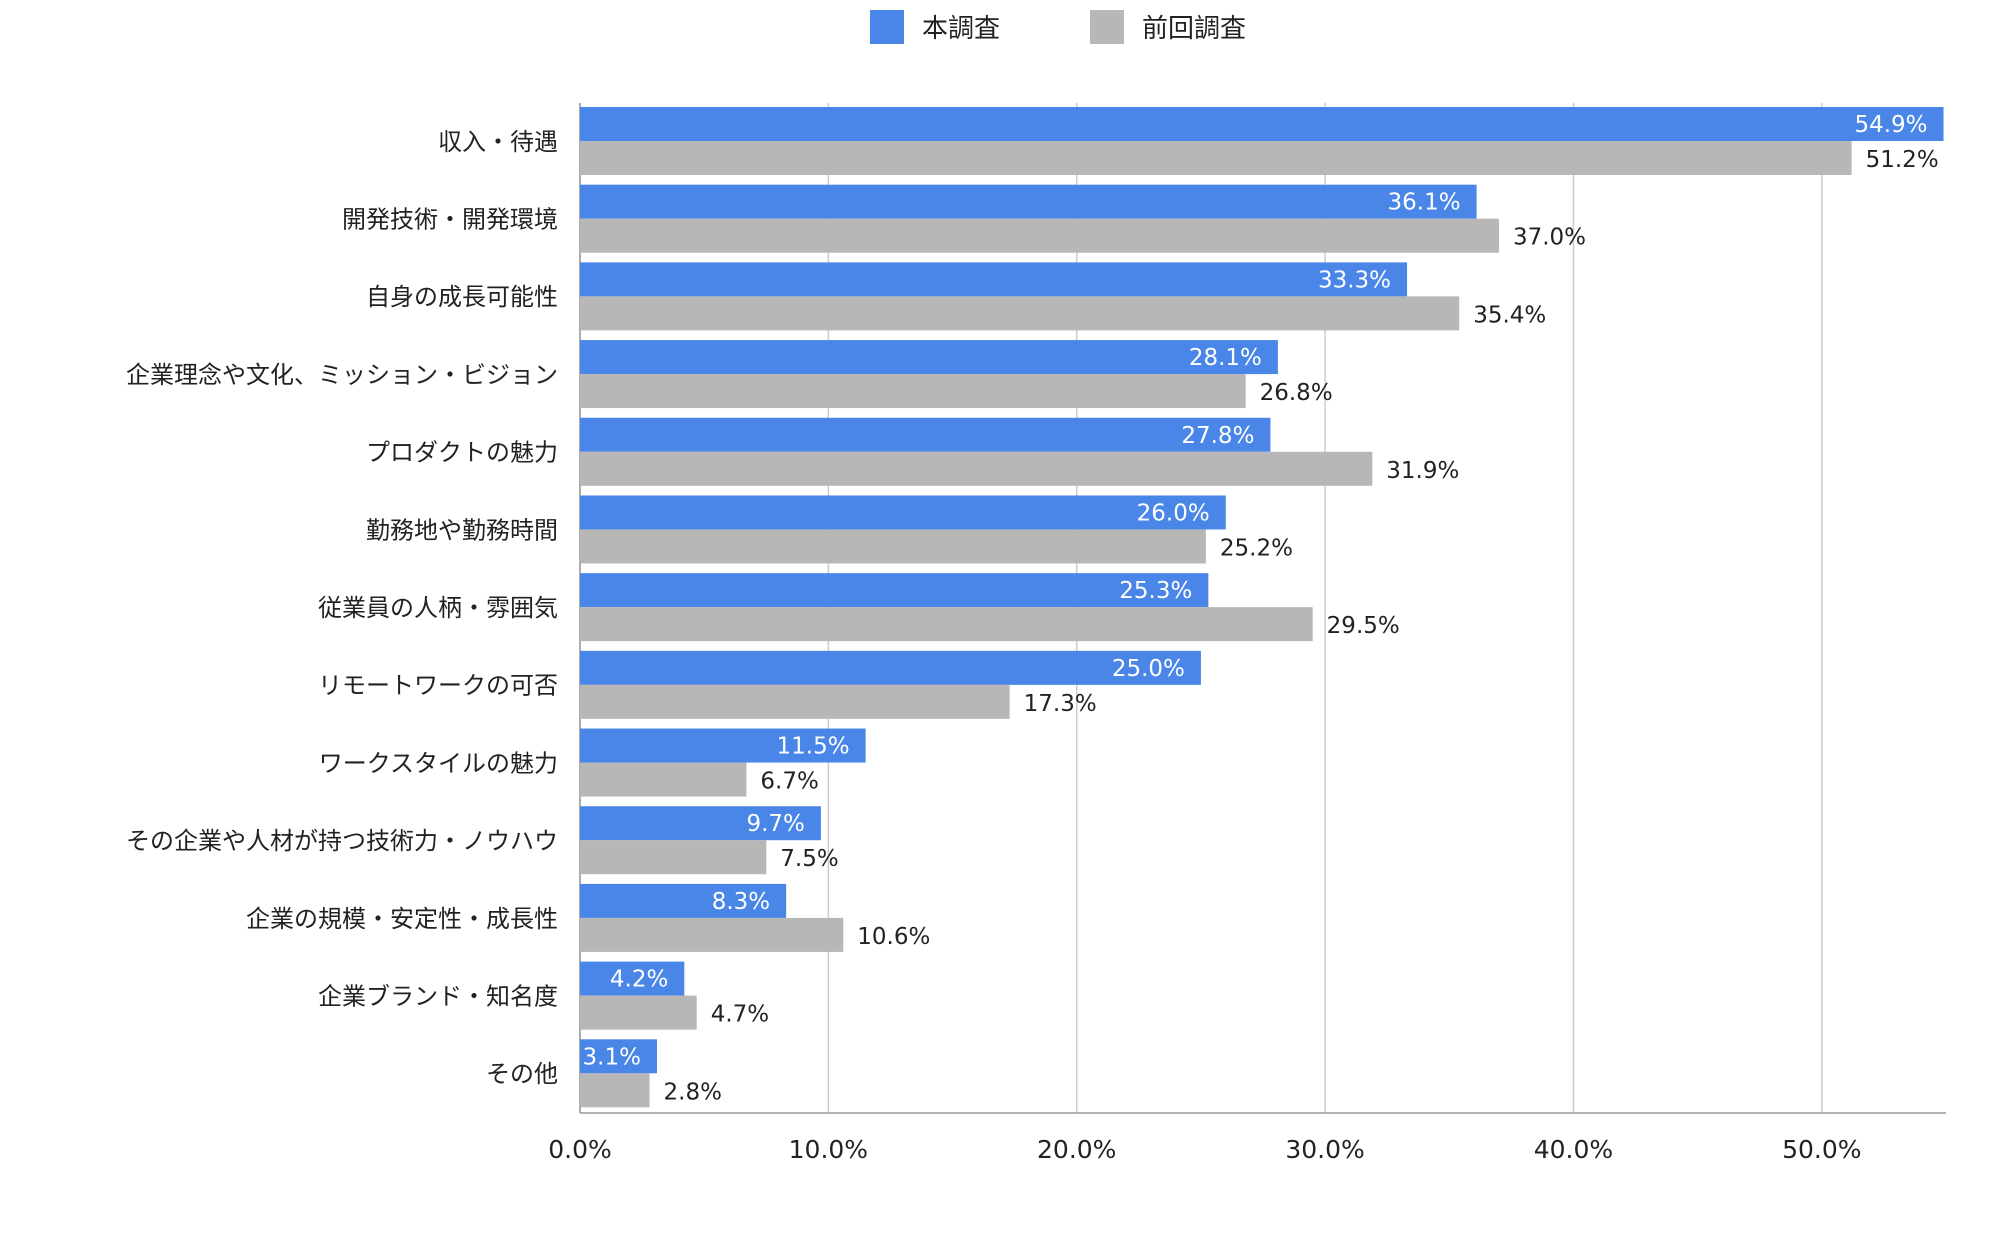 This screenshot has width=1999, height=1239. Describe the element at coordinates (1821, 1149) in the screenshot. I see `x-tick-label: 50.0%` at that location.